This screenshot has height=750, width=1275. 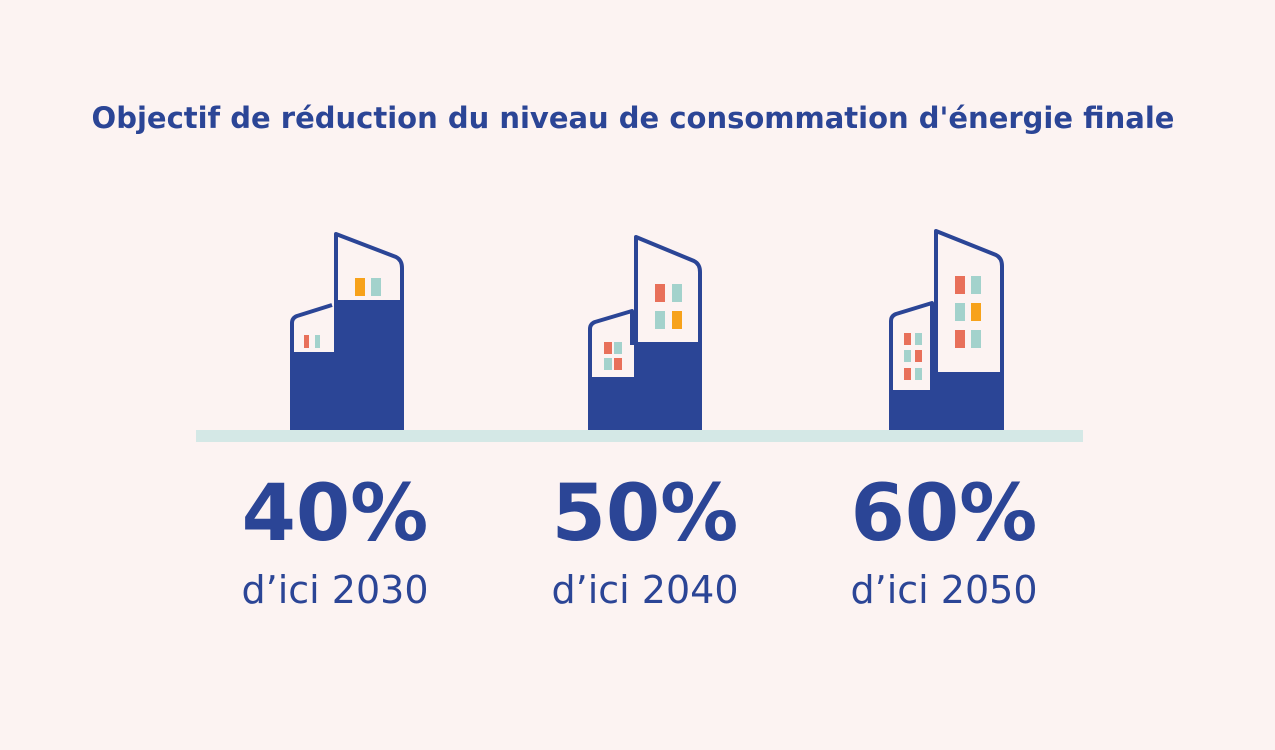 I want to click on year-label: d’ici 2050, so click(x=944, y=590).